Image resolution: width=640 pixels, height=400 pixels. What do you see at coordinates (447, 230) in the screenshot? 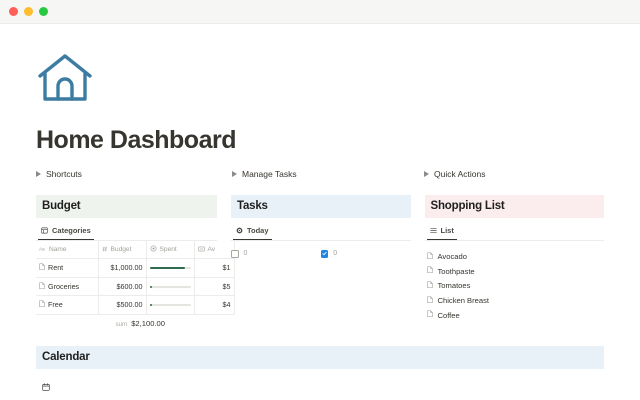
I see `tab-label: List` at bounding box center [447, 230].